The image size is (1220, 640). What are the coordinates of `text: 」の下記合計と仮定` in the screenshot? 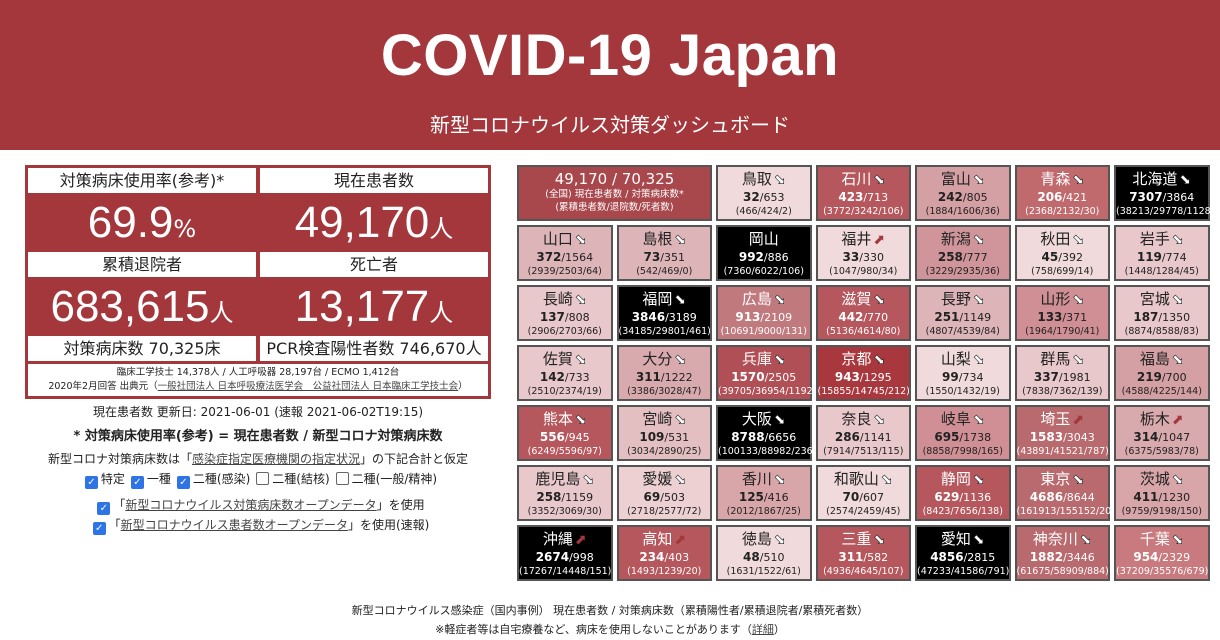 It's located at (414, 459).